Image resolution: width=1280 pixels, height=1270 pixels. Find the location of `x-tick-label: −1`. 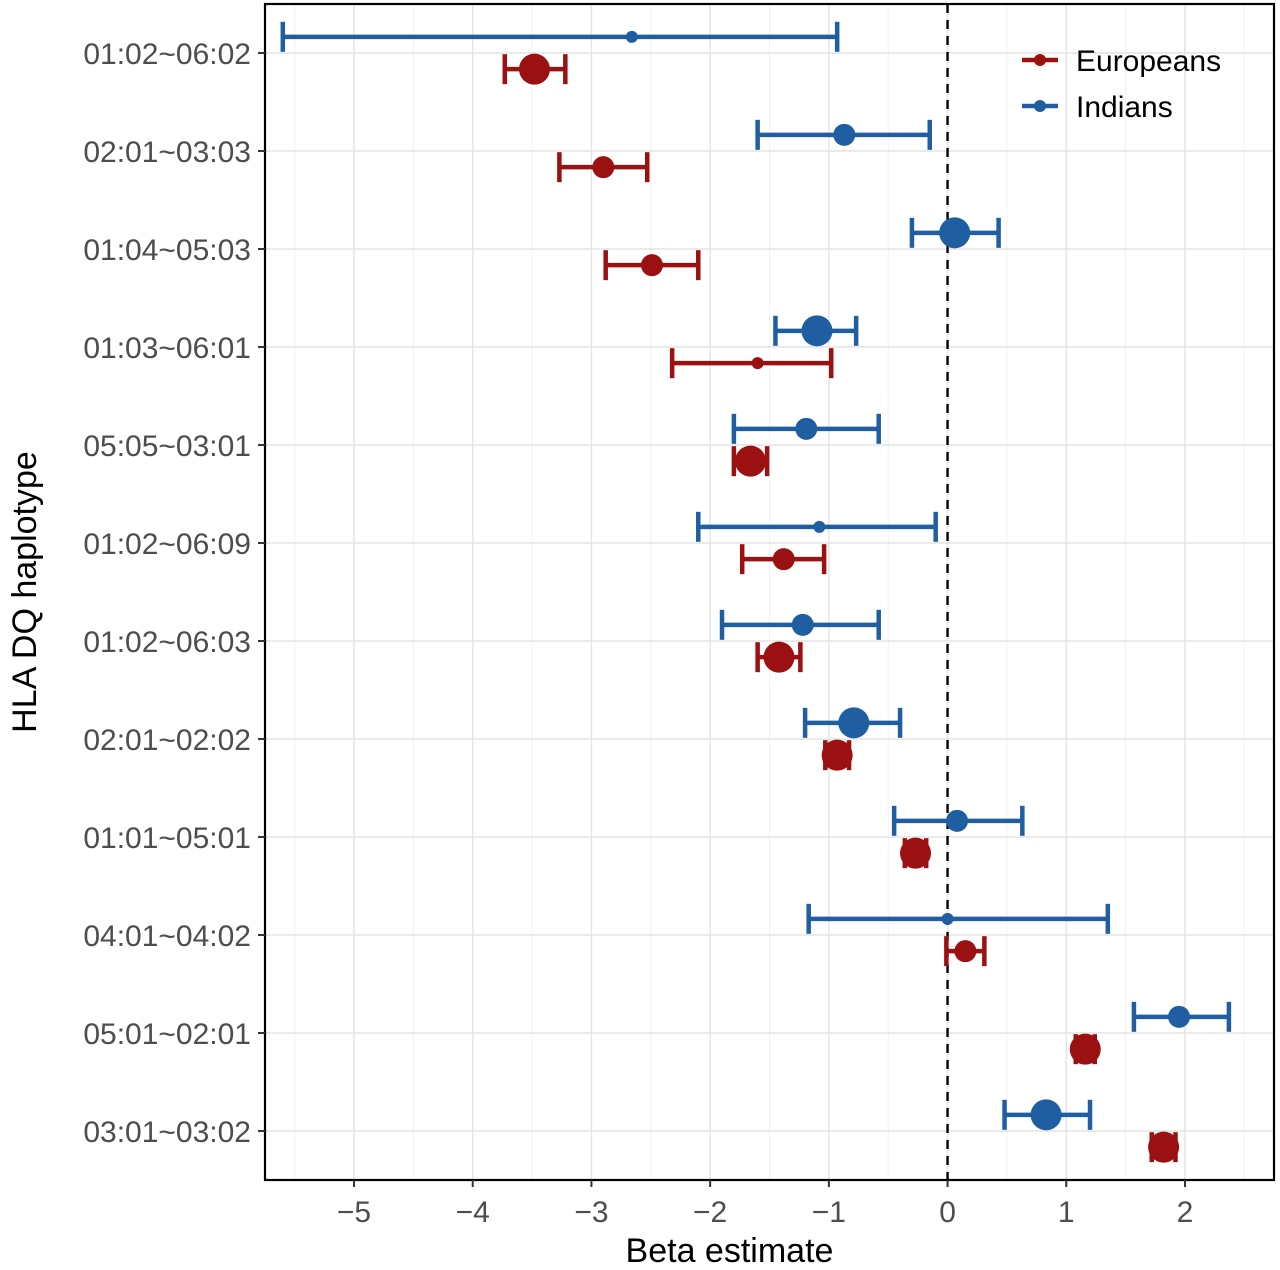

x-tick-label: −1 is located at coordinates (829, 1212).